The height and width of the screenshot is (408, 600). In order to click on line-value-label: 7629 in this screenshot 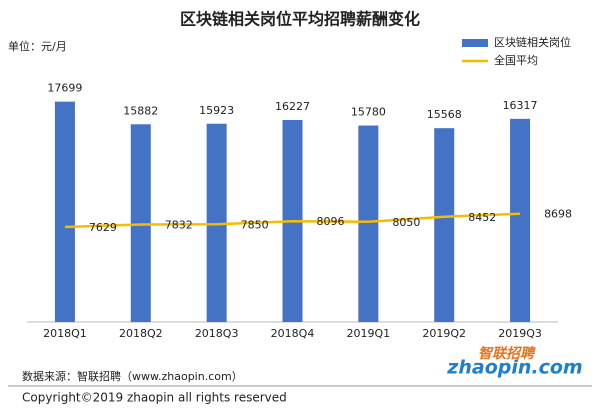, I will do `click(103, 227)`.